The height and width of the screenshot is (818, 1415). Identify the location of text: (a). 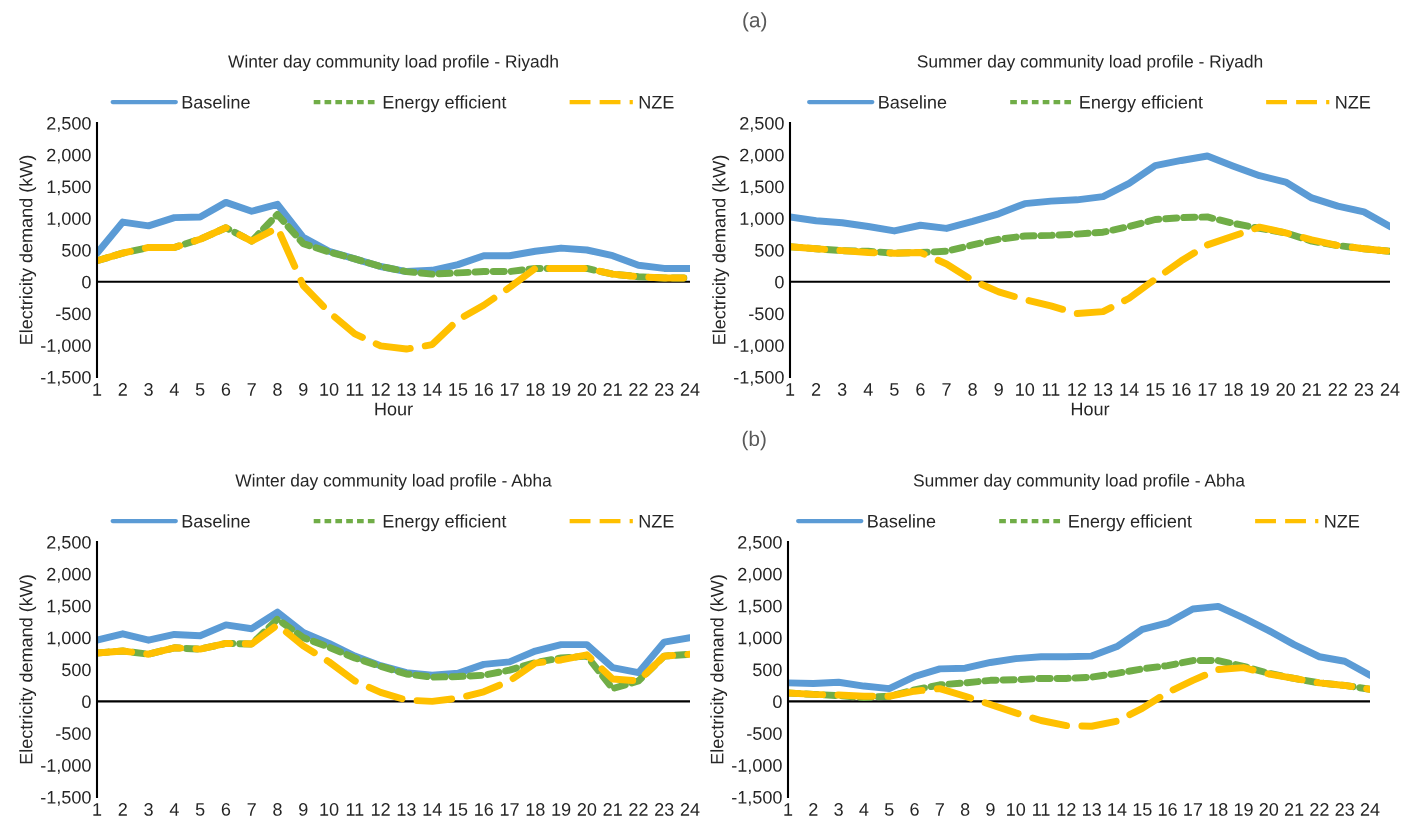
(755, 22).